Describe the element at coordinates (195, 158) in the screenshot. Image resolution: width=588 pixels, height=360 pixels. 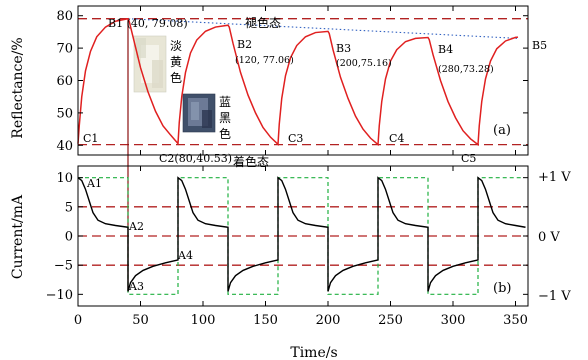
I see `annotation-c2: C2(80,40.53)` at that location.